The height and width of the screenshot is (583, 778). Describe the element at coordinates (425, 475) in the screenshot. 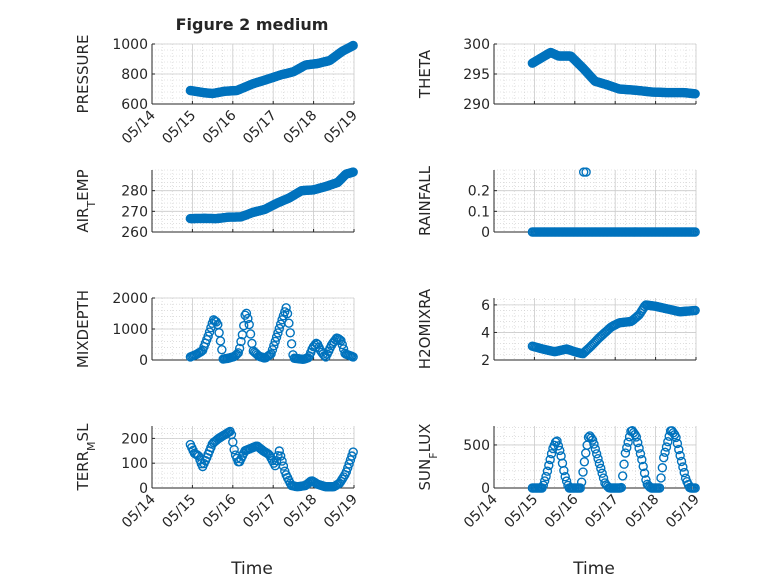

I see `y-axis-label-main: SUN` at that location.